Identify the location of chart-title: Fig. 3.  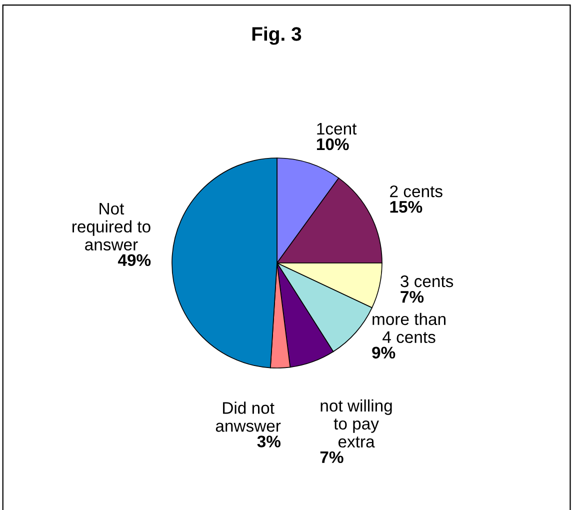
(277, 35).